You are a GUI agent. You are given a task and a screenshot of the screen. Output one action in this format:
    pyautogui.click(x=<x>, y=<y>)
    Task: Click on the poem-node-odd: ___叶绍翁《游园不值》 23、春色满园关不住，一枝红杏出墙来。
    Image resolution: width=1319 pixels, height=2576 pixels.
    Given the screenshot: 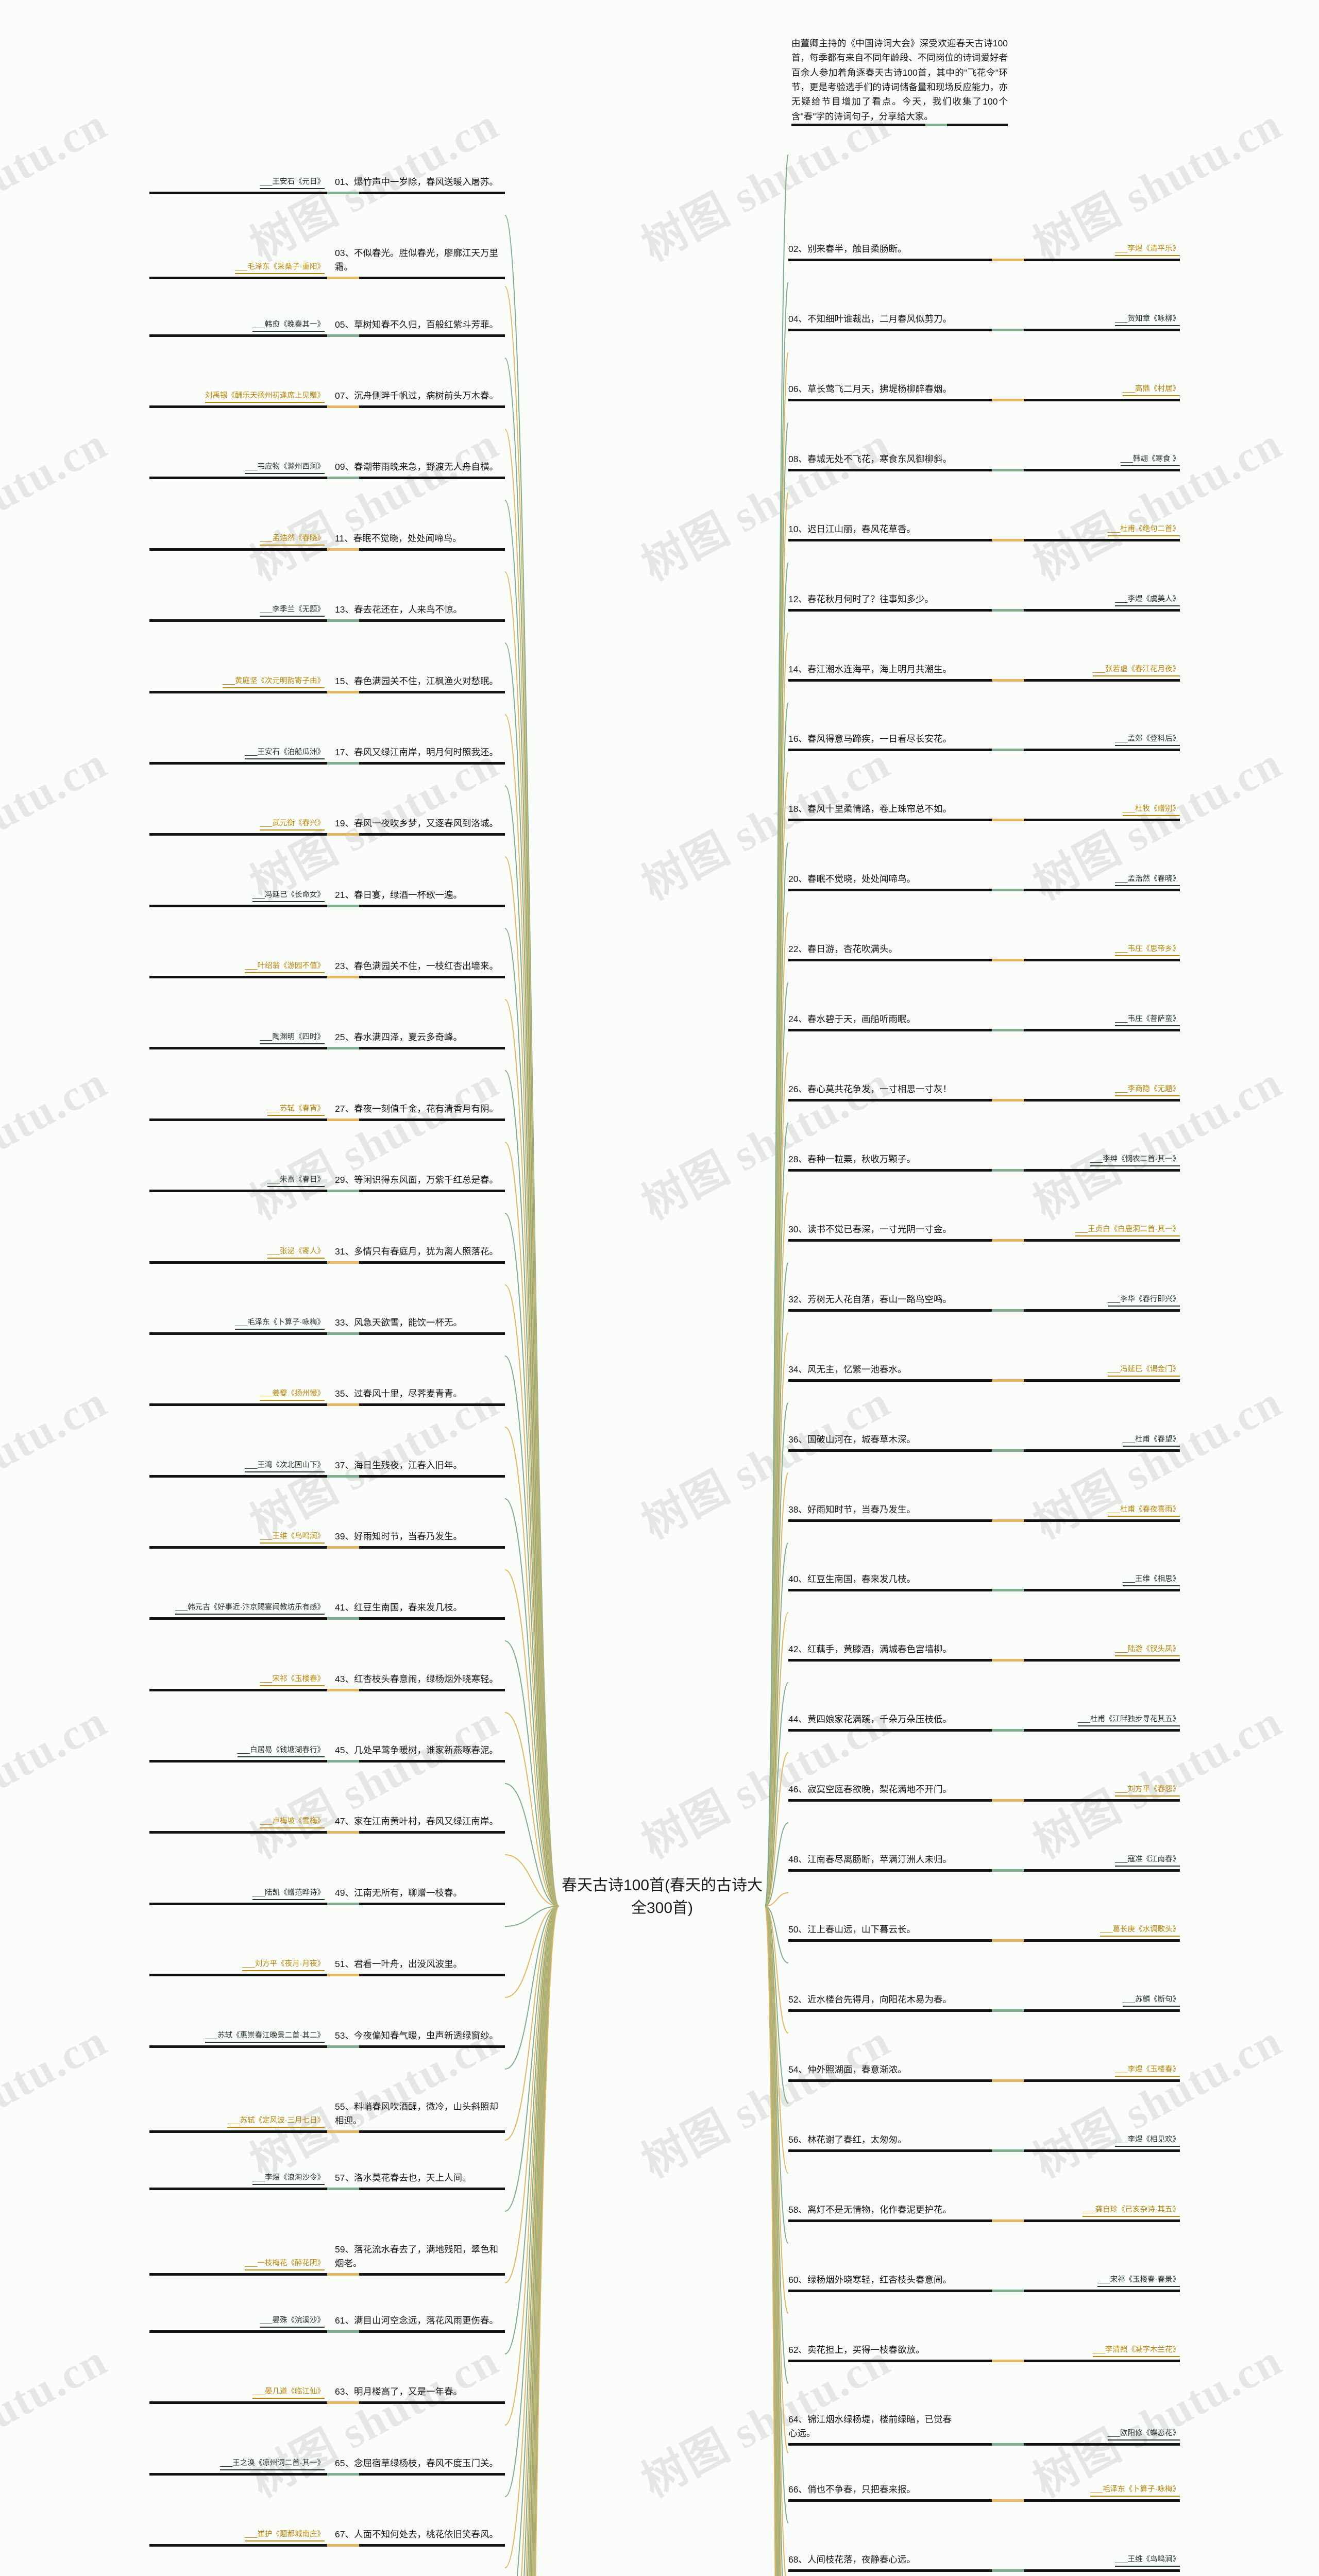 What is the action you would take?
    pyautogui.click(x=327, y=969)
    